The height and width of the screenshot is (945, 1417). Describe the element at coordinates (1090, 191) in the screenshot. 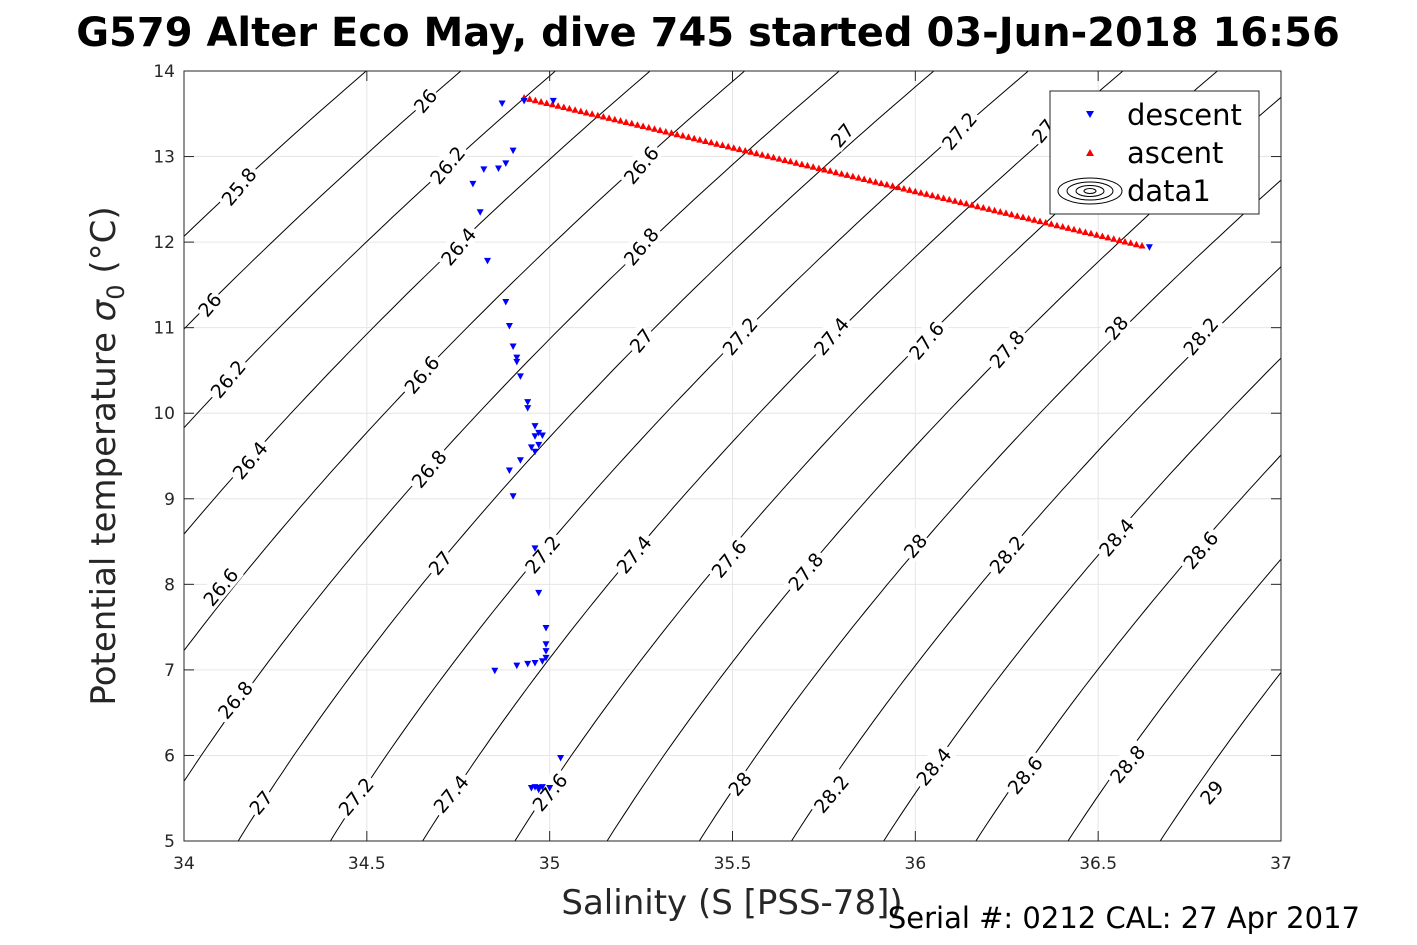

I see `legend-data1-contour-icon` at that location.